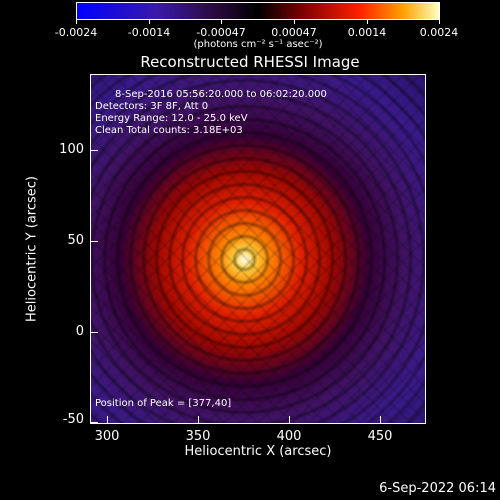 The width and height of the screenshot is (500, 500). I want to click on y-tick-label: 100, so click(71, 149).